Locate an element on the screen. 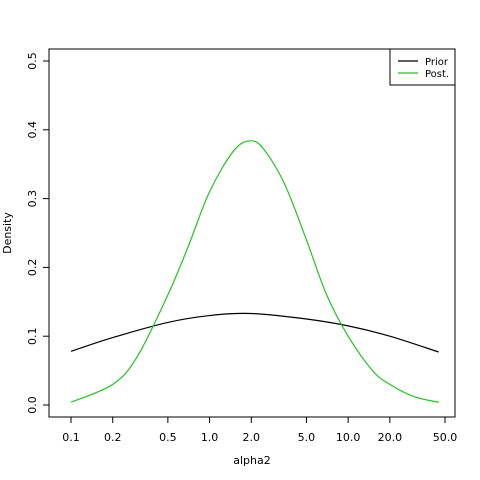  x-axis-label: alpha2 is located at coordinates (252, 460).